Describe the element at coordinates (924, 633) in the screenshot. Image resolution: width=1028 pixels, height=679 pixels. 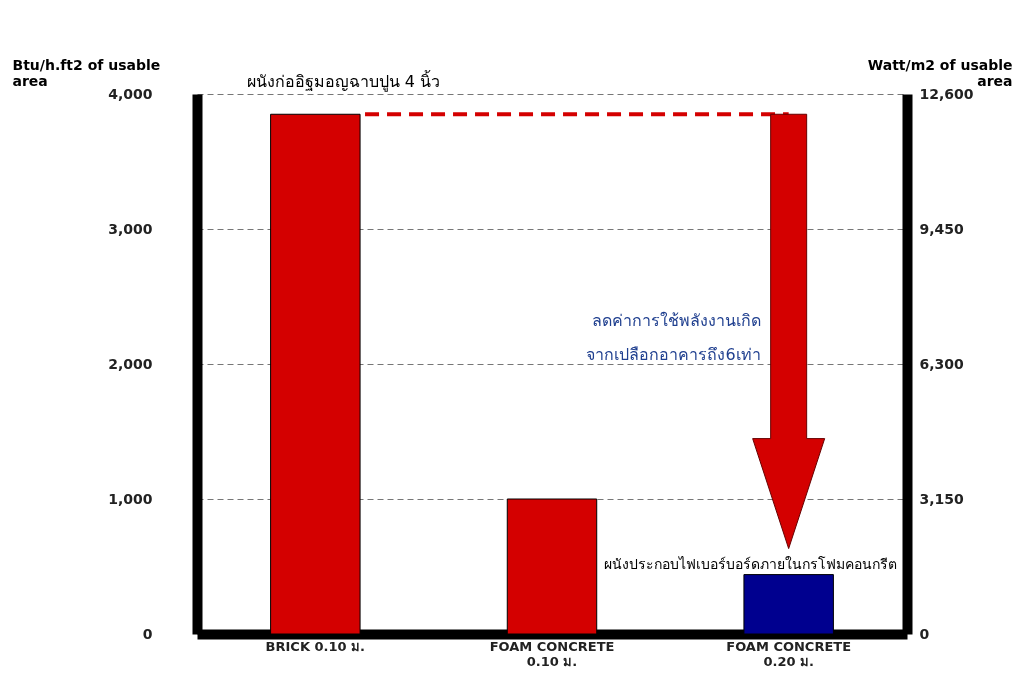
I see `y2-tick-label: 0` at that location.